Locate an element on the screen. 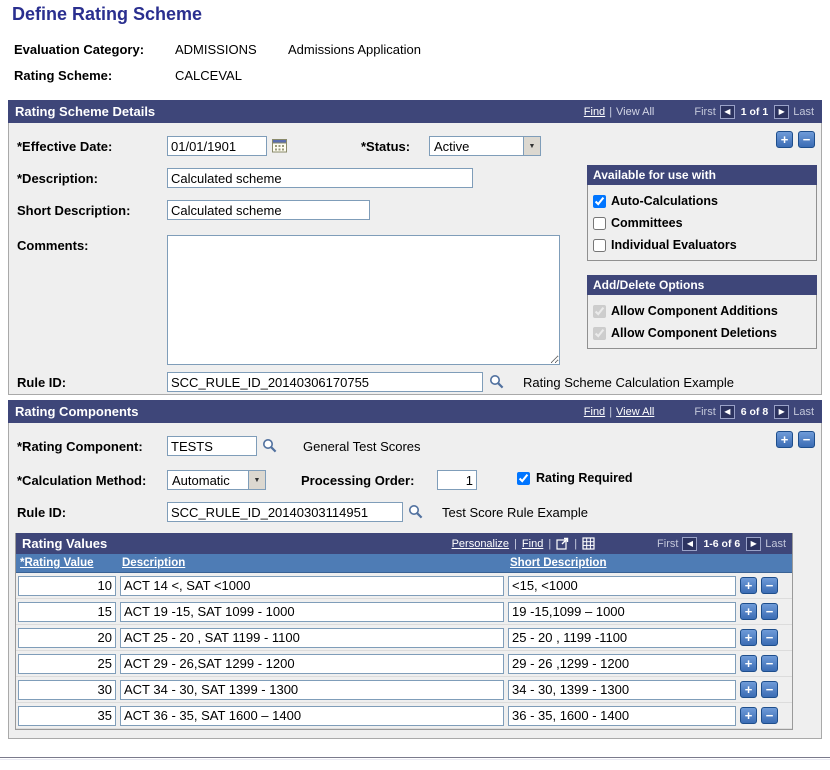 This screenshot has width=830, height=770. add-scheme-row-button: + is located at coordinates (784, 139).